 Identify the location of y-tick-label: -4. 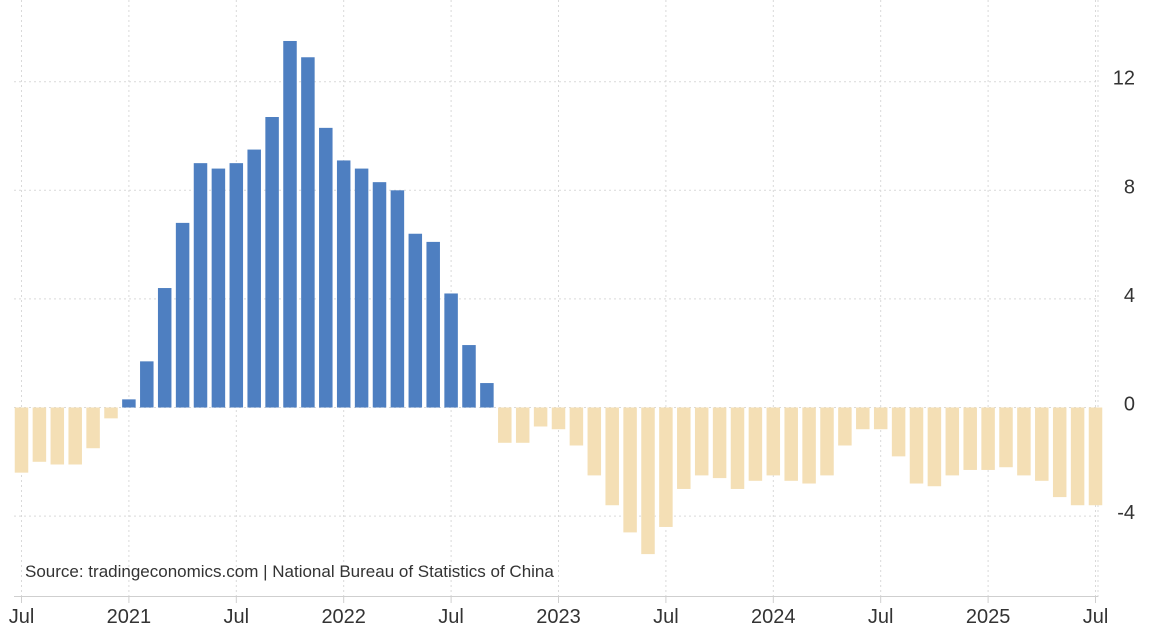
(1126, 513).